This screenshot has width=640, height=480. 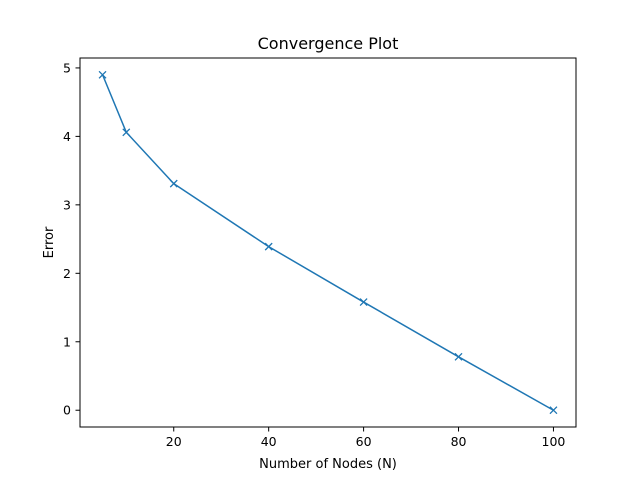 I want to click on x-tick-label: 80, so click(x=459, y=441).